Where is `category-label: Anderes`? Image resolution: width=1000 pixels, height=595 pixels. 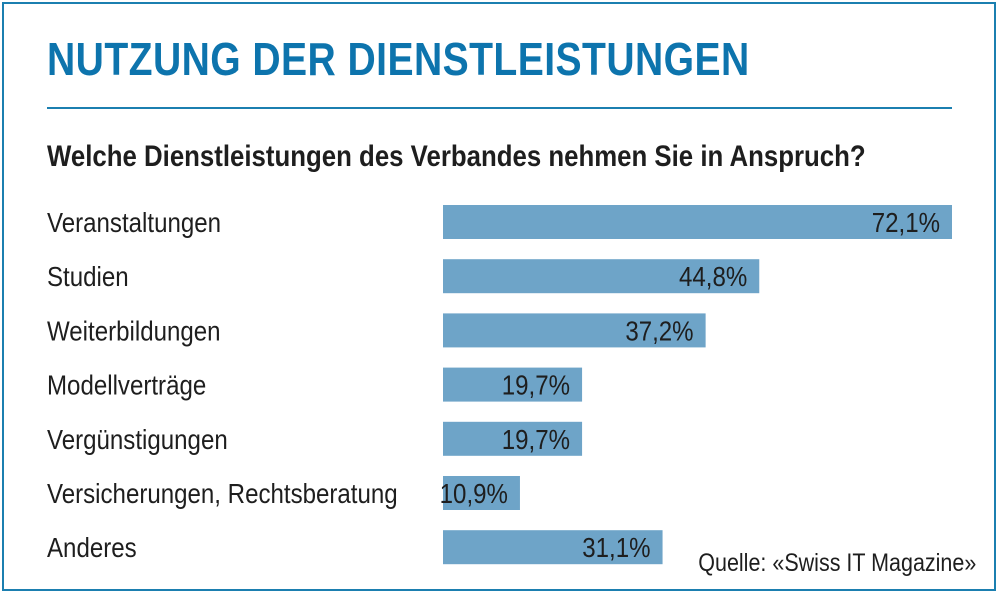
category-label: Anderes is located at coordinates (92, 547).